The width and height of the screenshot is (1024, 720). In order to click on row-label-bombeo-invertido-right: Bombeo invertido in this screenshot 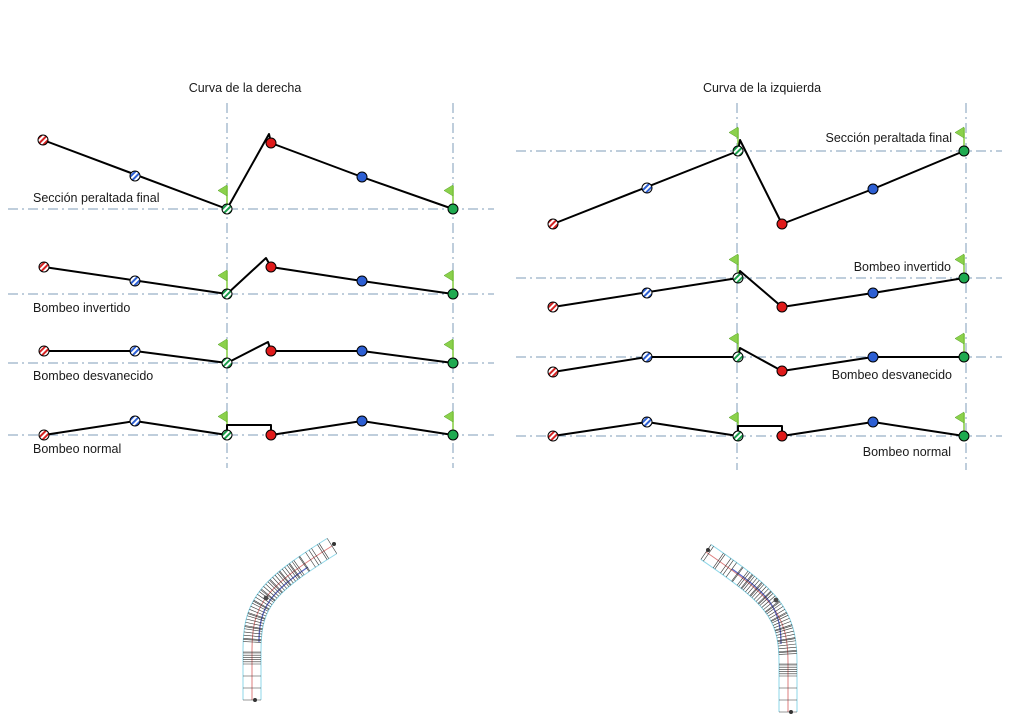, I will do `click(82, 308)`.